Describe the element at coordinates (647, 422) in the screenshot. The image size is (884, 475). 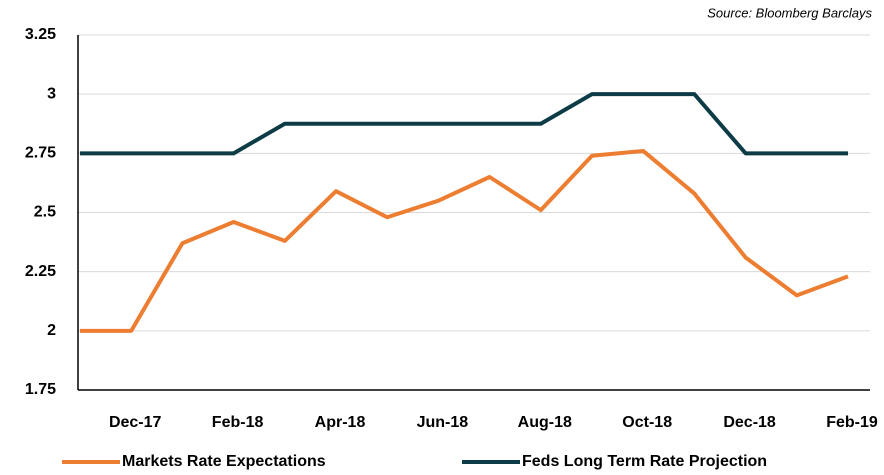
I see `x-tick-label: Oct-18` at that location.